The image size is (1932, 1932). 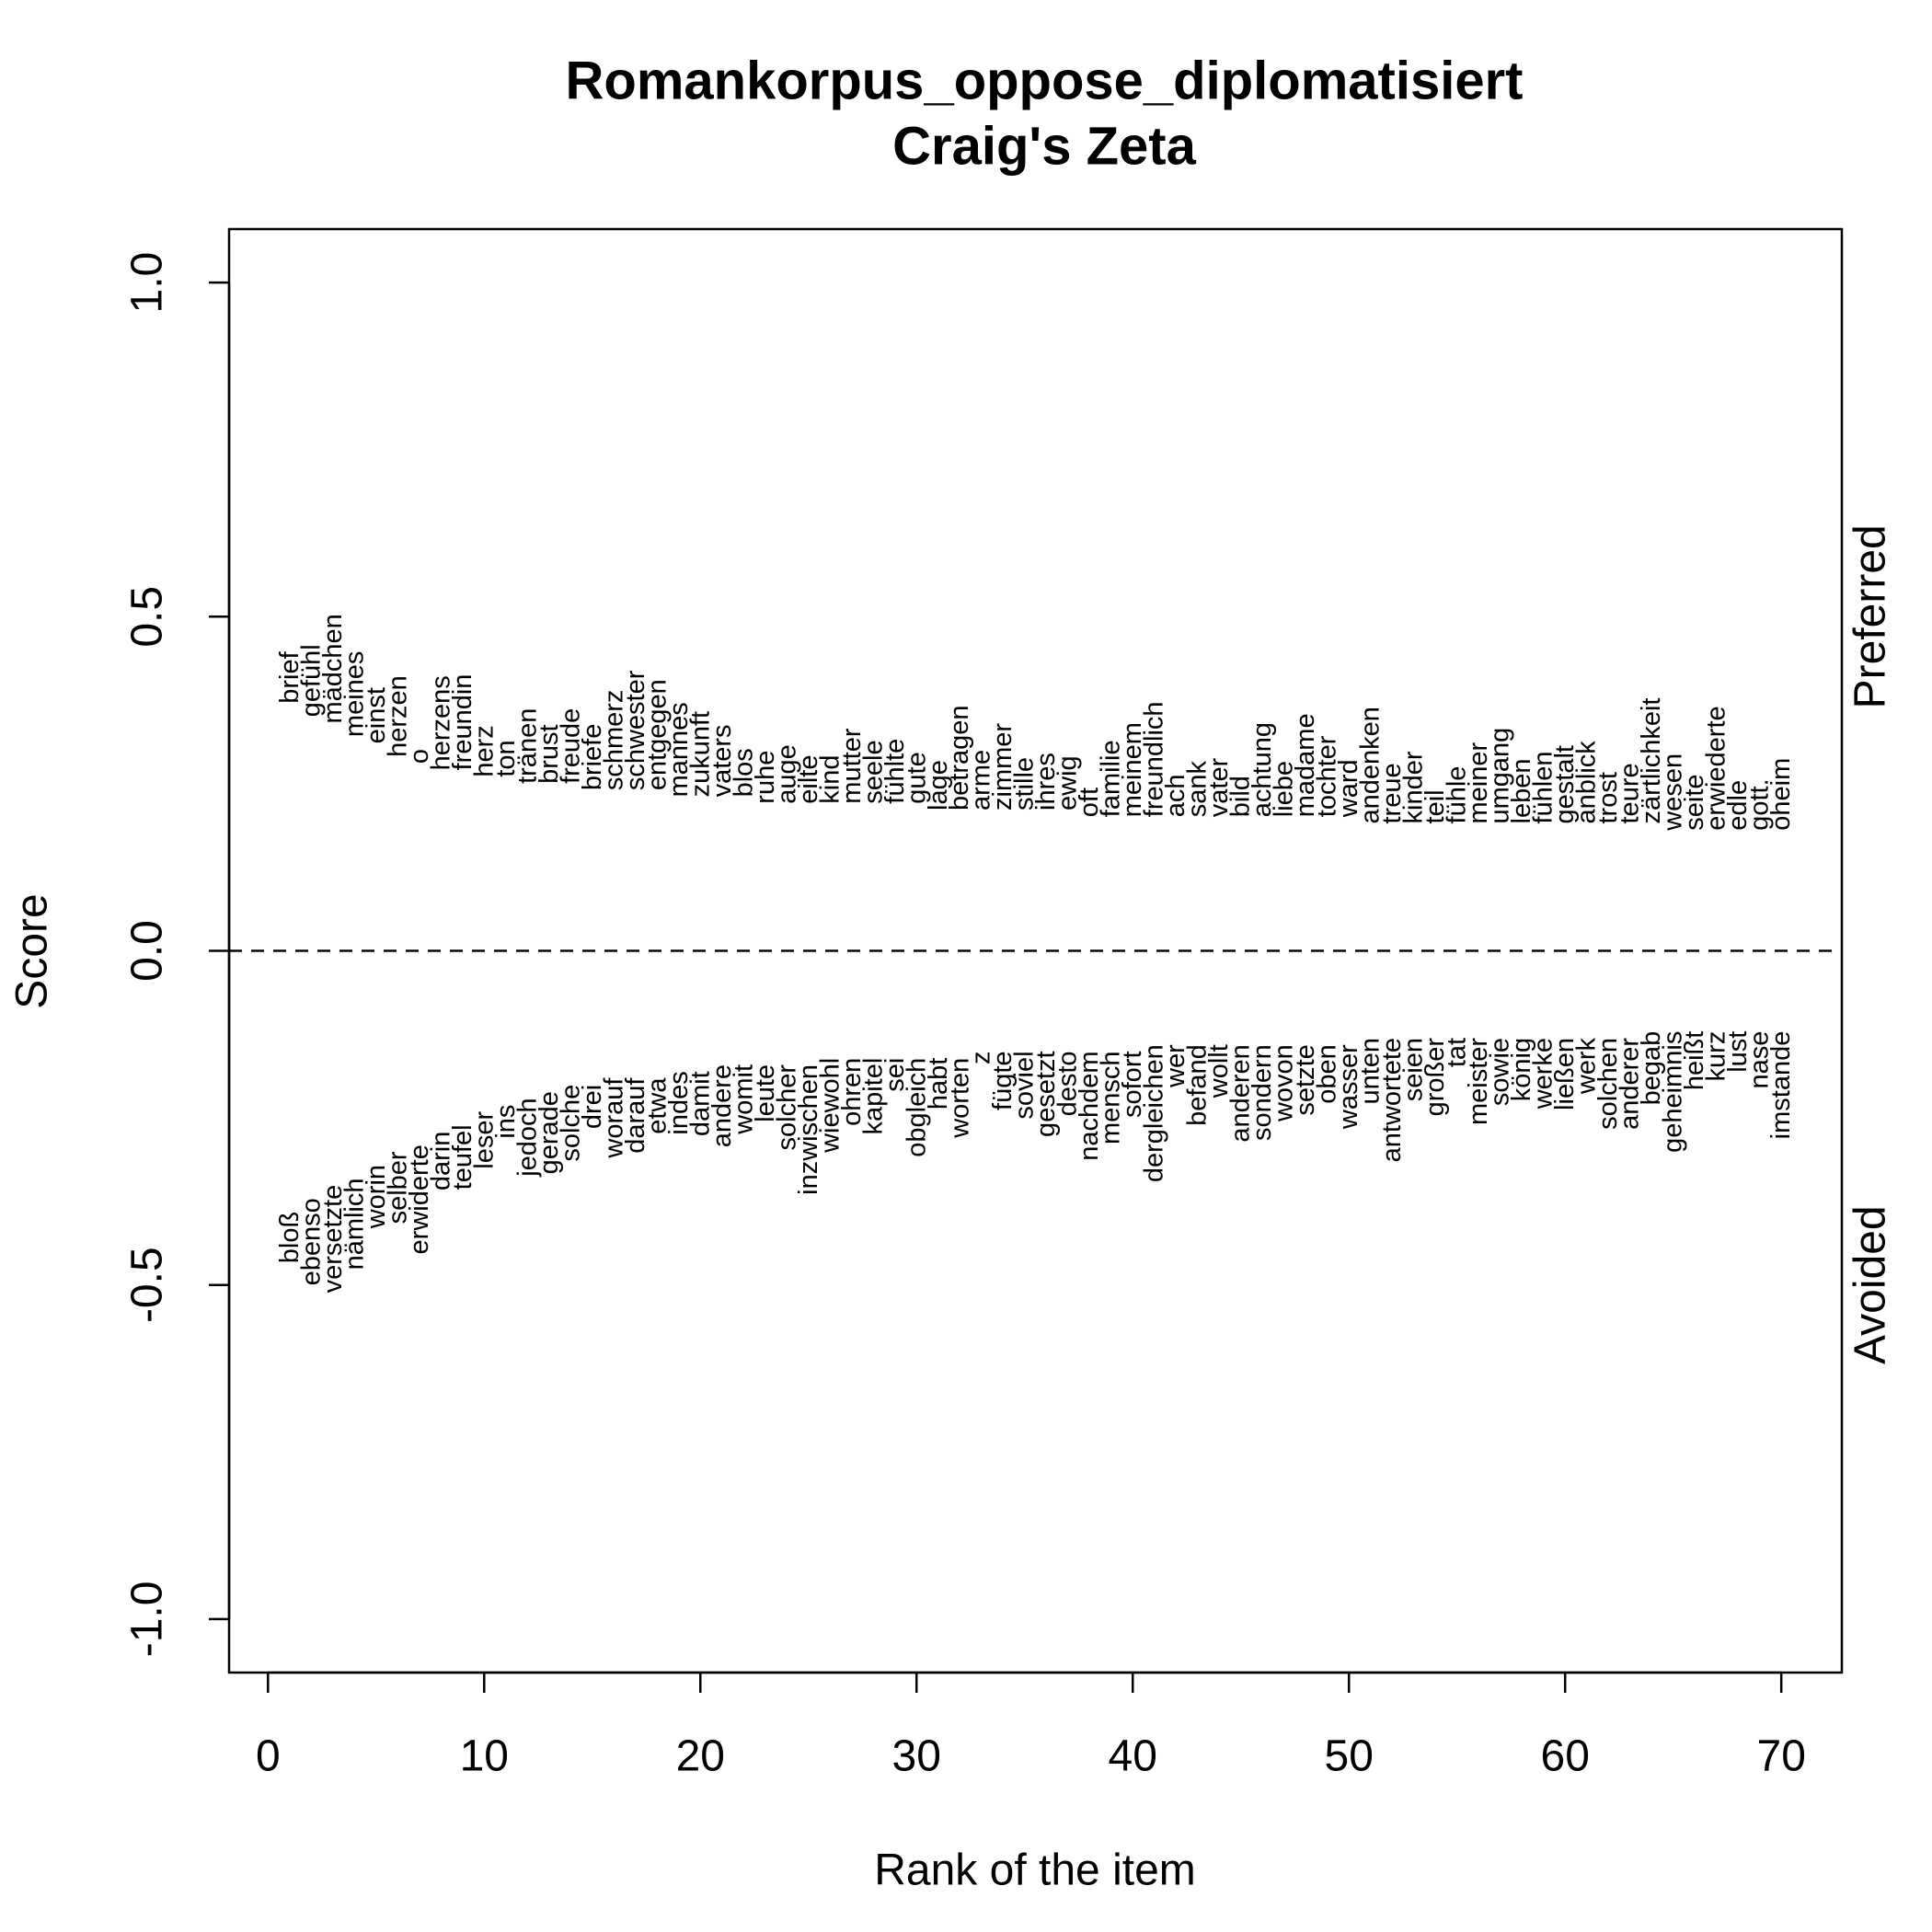 What do you see at coordinates (527, 1137) in the screenshot?
I see `word-label: jedoch` at bounding box center [527, 1137].